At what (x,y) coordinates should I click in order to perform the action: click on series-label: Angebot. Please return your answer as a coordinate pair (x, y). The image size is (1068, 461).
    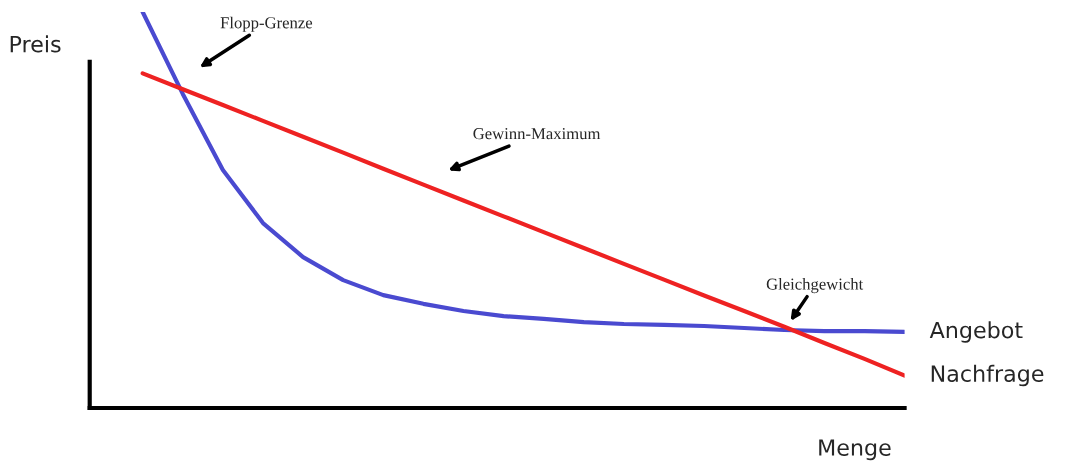
    Looking at the image, I should click on (976, 332).